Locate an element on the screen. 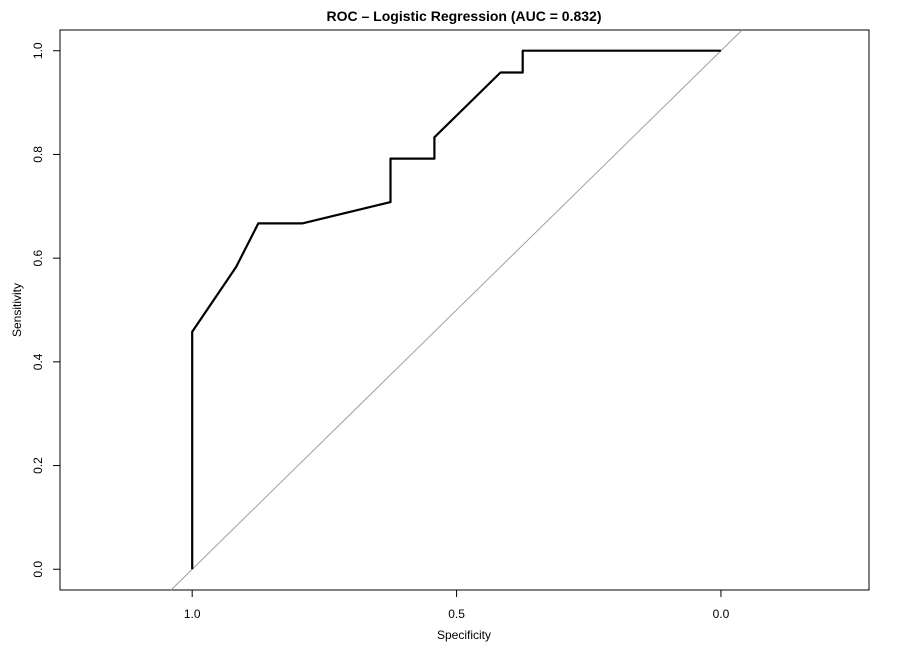 Image resolution: width=900 pixels, height=650 pixels. x-tick-label: 0.5 is located at coordinates (456, 614).